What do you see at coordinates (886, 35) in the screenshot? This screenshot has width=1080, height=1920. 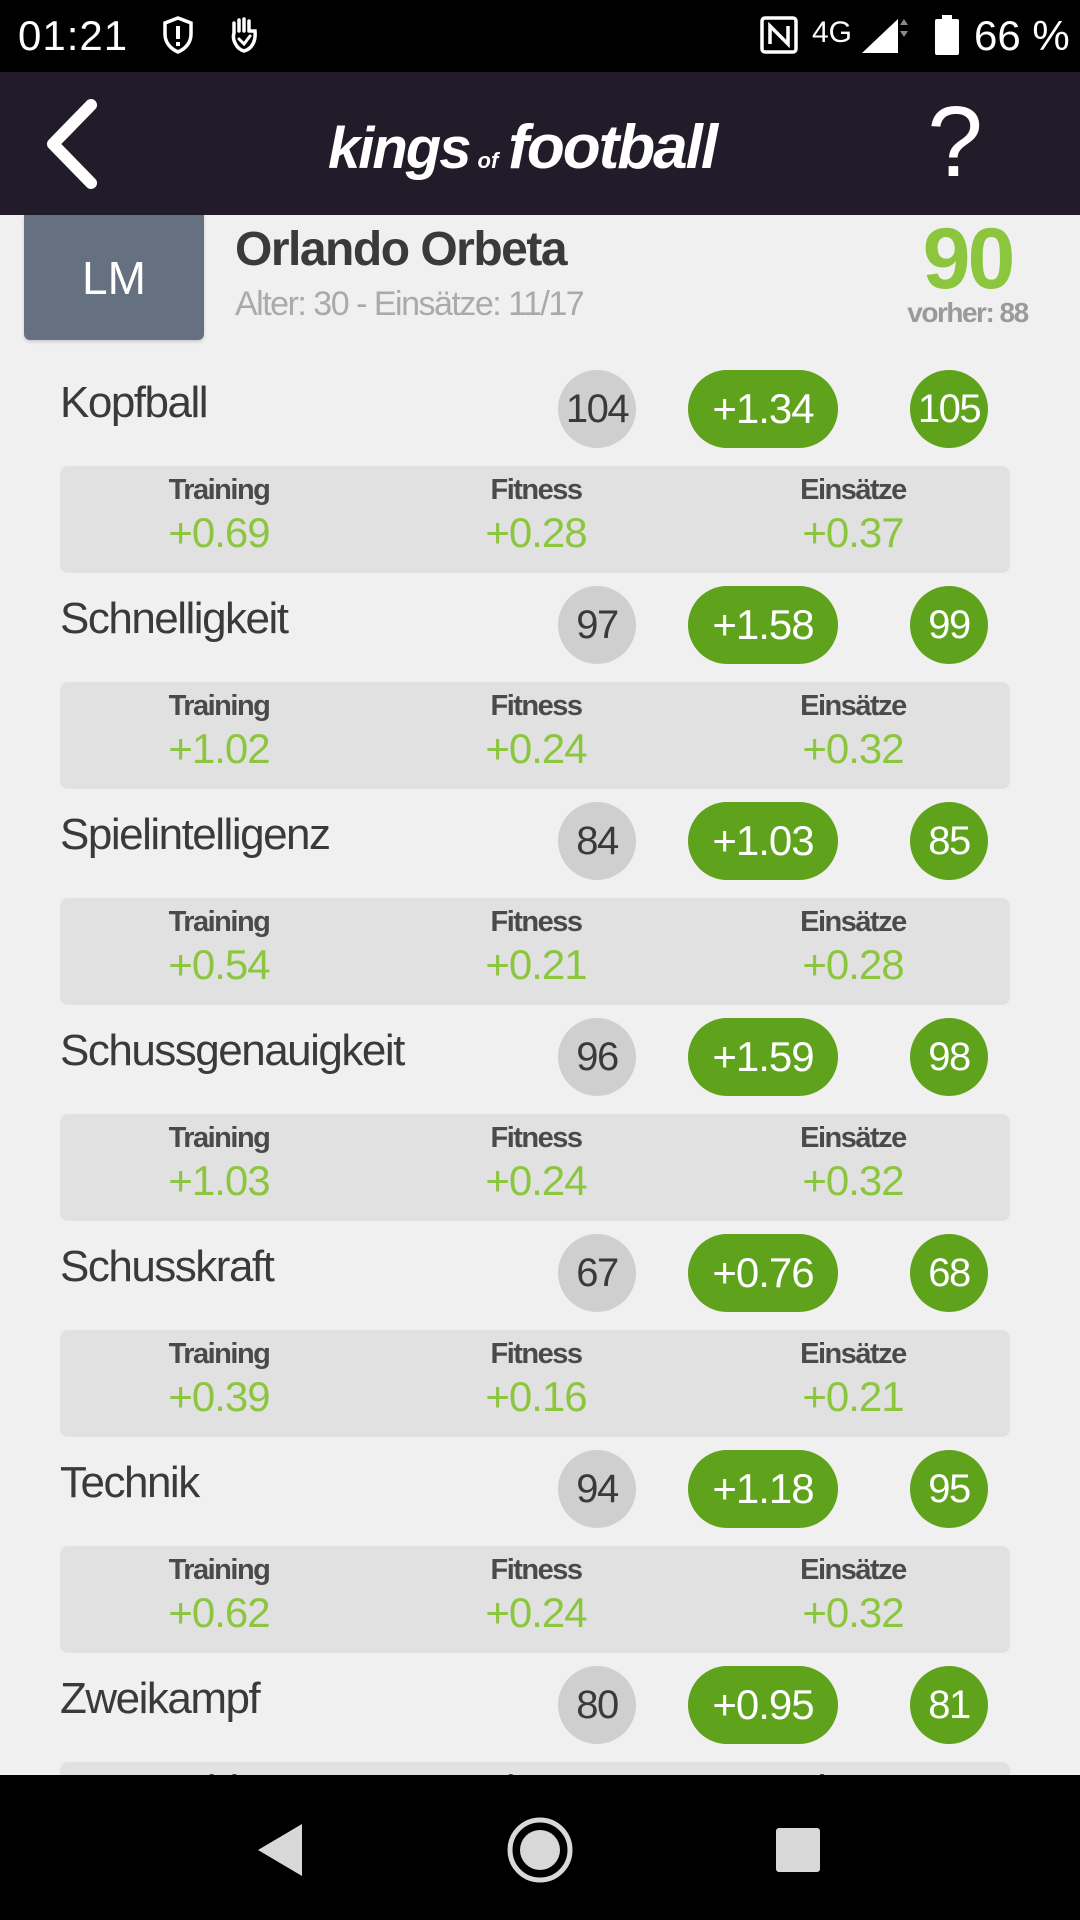 I see `signal-icon` at bounding box center [886, 35].